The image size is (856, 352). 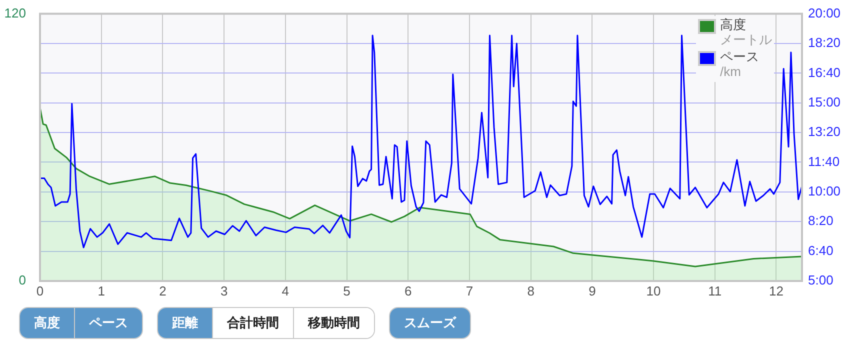 What do you see at coordinates (346, 290) in the screenshot?
I see `x-tick-label: 5` at bounding box center [346, 290].